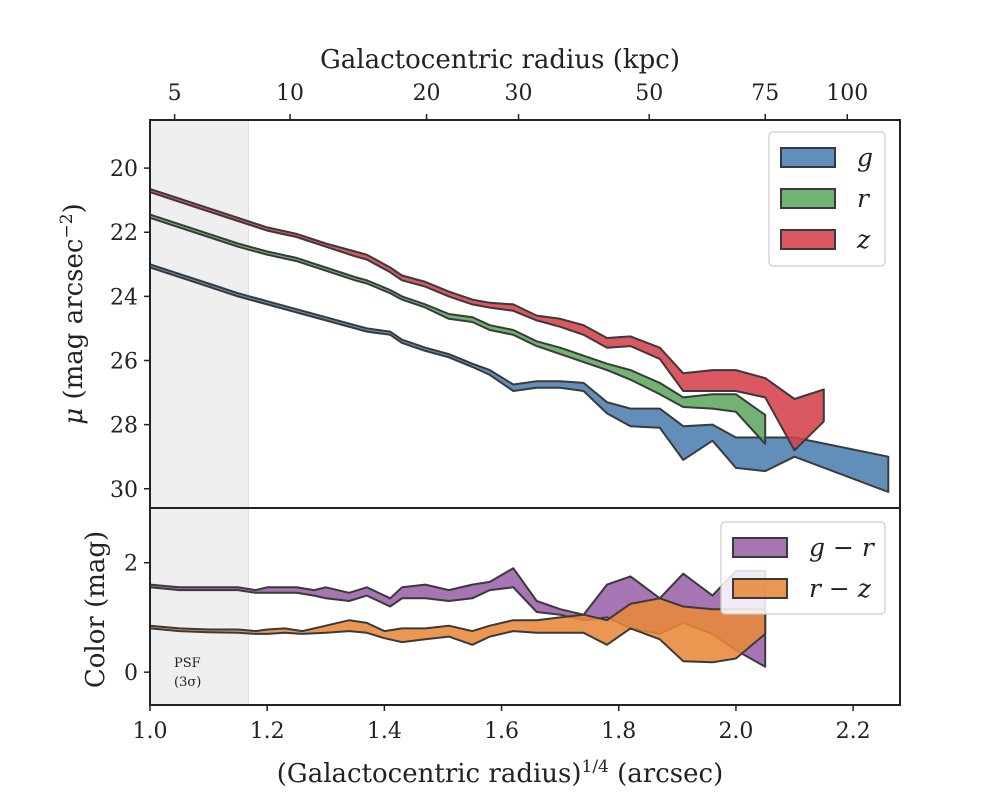  I want to click on legend-label: g, so click(865, 157).